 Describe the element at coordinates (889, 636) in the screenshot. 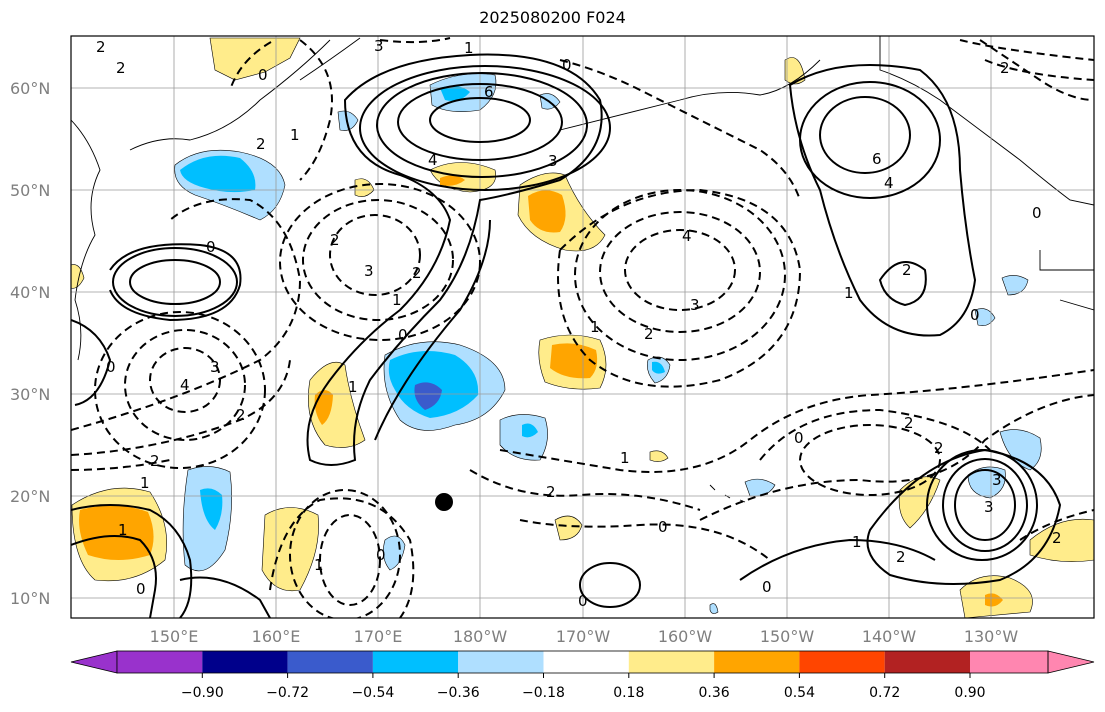

I see `lon-label-140w: 140°W` at that location.